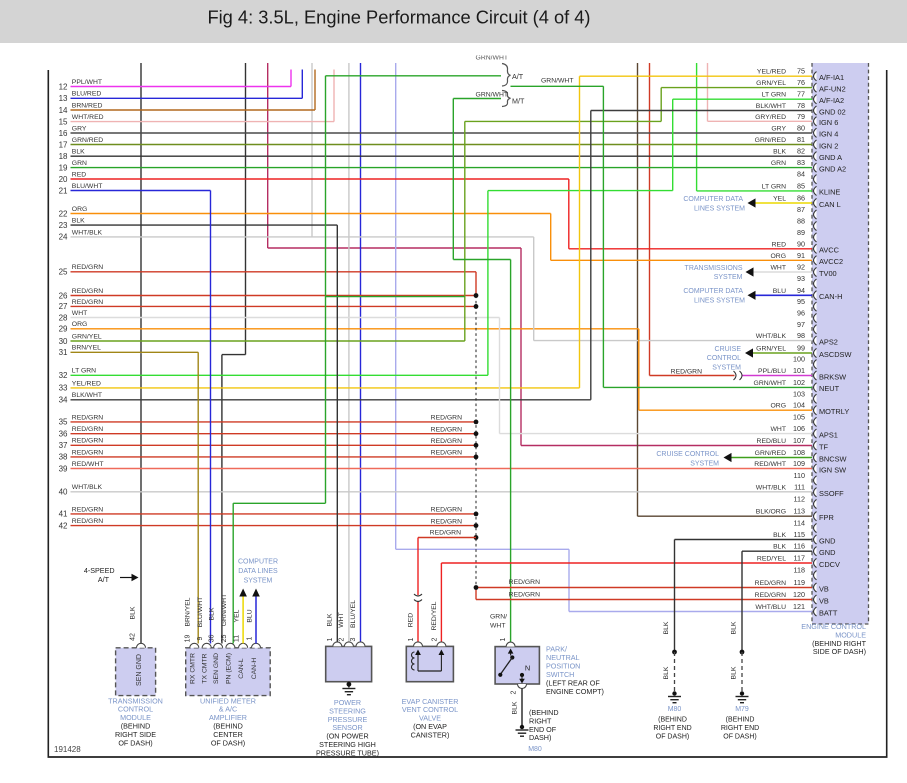 This screenshot has width=907, height=783. I want to click on svg-text: TX CMTR, so click(205, 668).